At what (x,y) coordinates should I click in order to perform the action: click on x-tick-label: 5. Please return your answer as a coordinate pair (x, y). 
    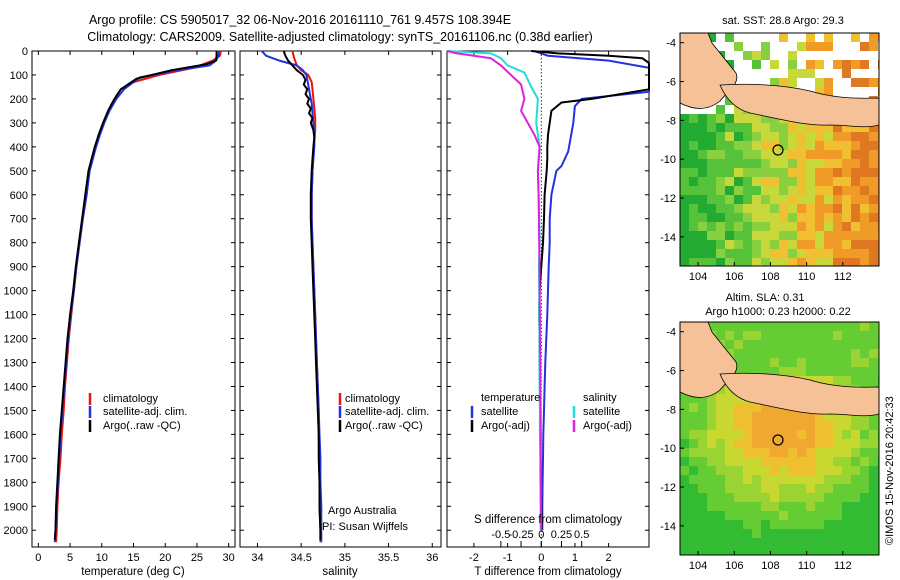
    Looking at the image, I should click on (70, 558).